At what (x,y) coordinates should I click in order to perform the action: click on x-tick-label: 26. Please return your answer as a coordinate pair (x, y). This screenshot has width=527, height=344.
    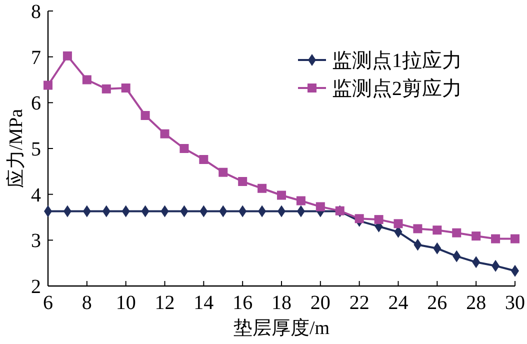
    Looking at the image, I should click on (437, 303).